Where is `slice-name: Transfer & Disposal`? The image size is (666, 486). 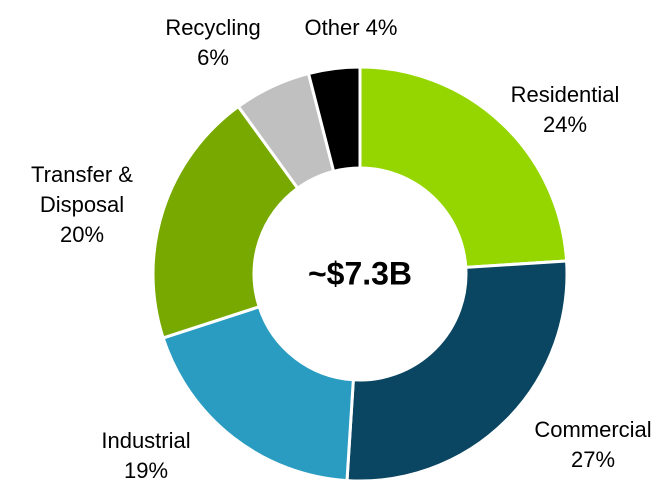
slice-name: Transfer & Disposal is located at coordinates (82, 189).